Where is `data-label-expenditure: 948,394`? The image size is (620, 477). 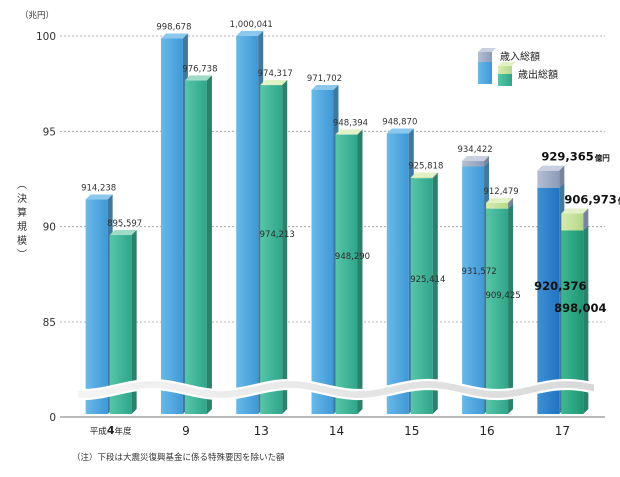
data-label-expenditure: 948,394 is located at coordinates (350, 123).